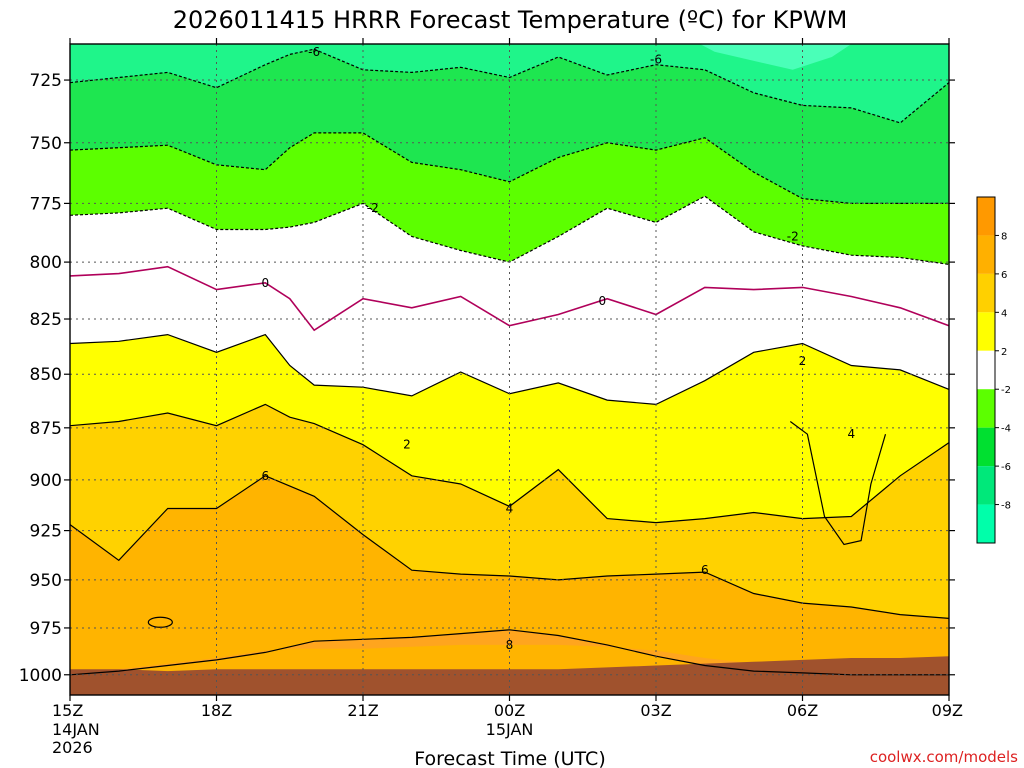 The height and width of the screenshot is (768, 1024). I want to click on x-tick-date: 15JAN, so click(510, 729).